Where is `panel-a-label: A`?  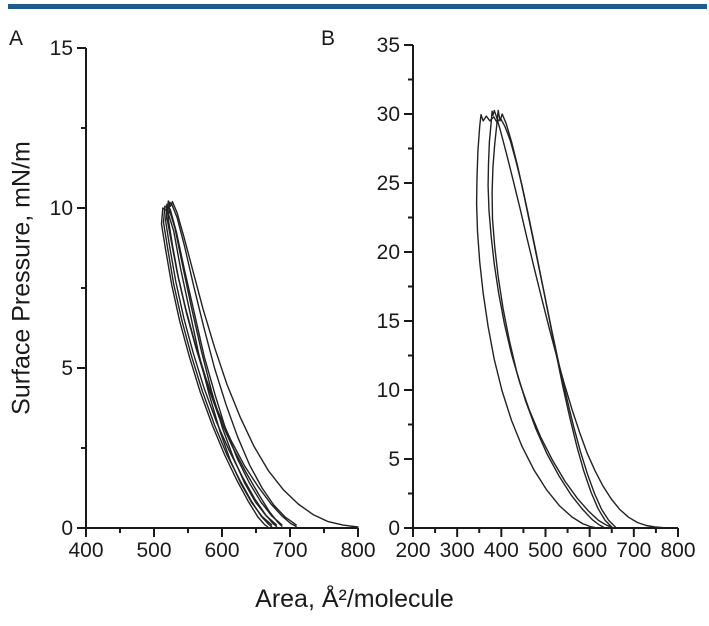
panel-a-label: A is located at coordinates (16, 38).